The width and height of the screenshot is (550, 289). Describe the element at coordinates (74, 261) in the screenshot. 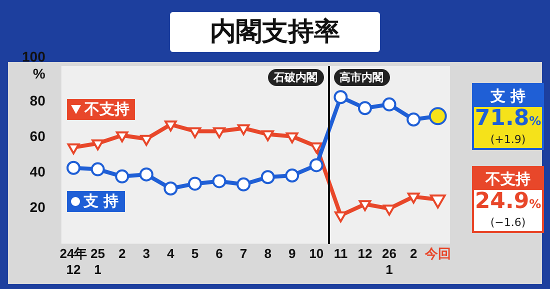

I see `x-tick-label: 24年 12` at that location.